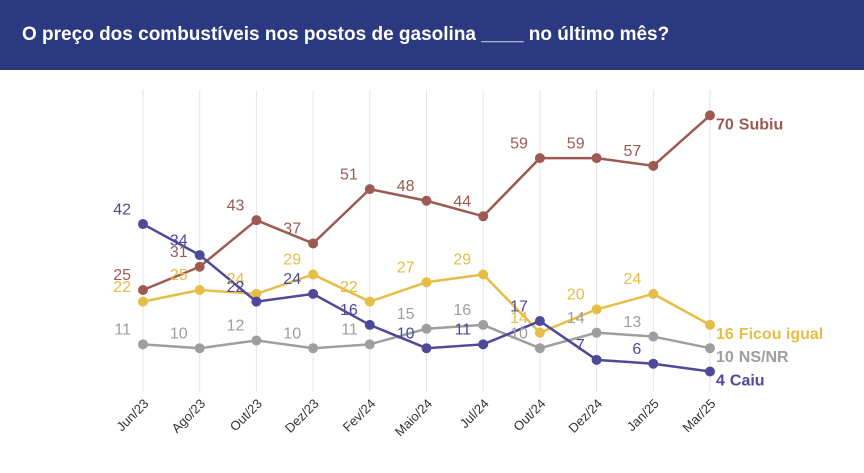  Describe the element at coordinates (292, 260) in the screenshot. I see `data-label: 29` at that location.